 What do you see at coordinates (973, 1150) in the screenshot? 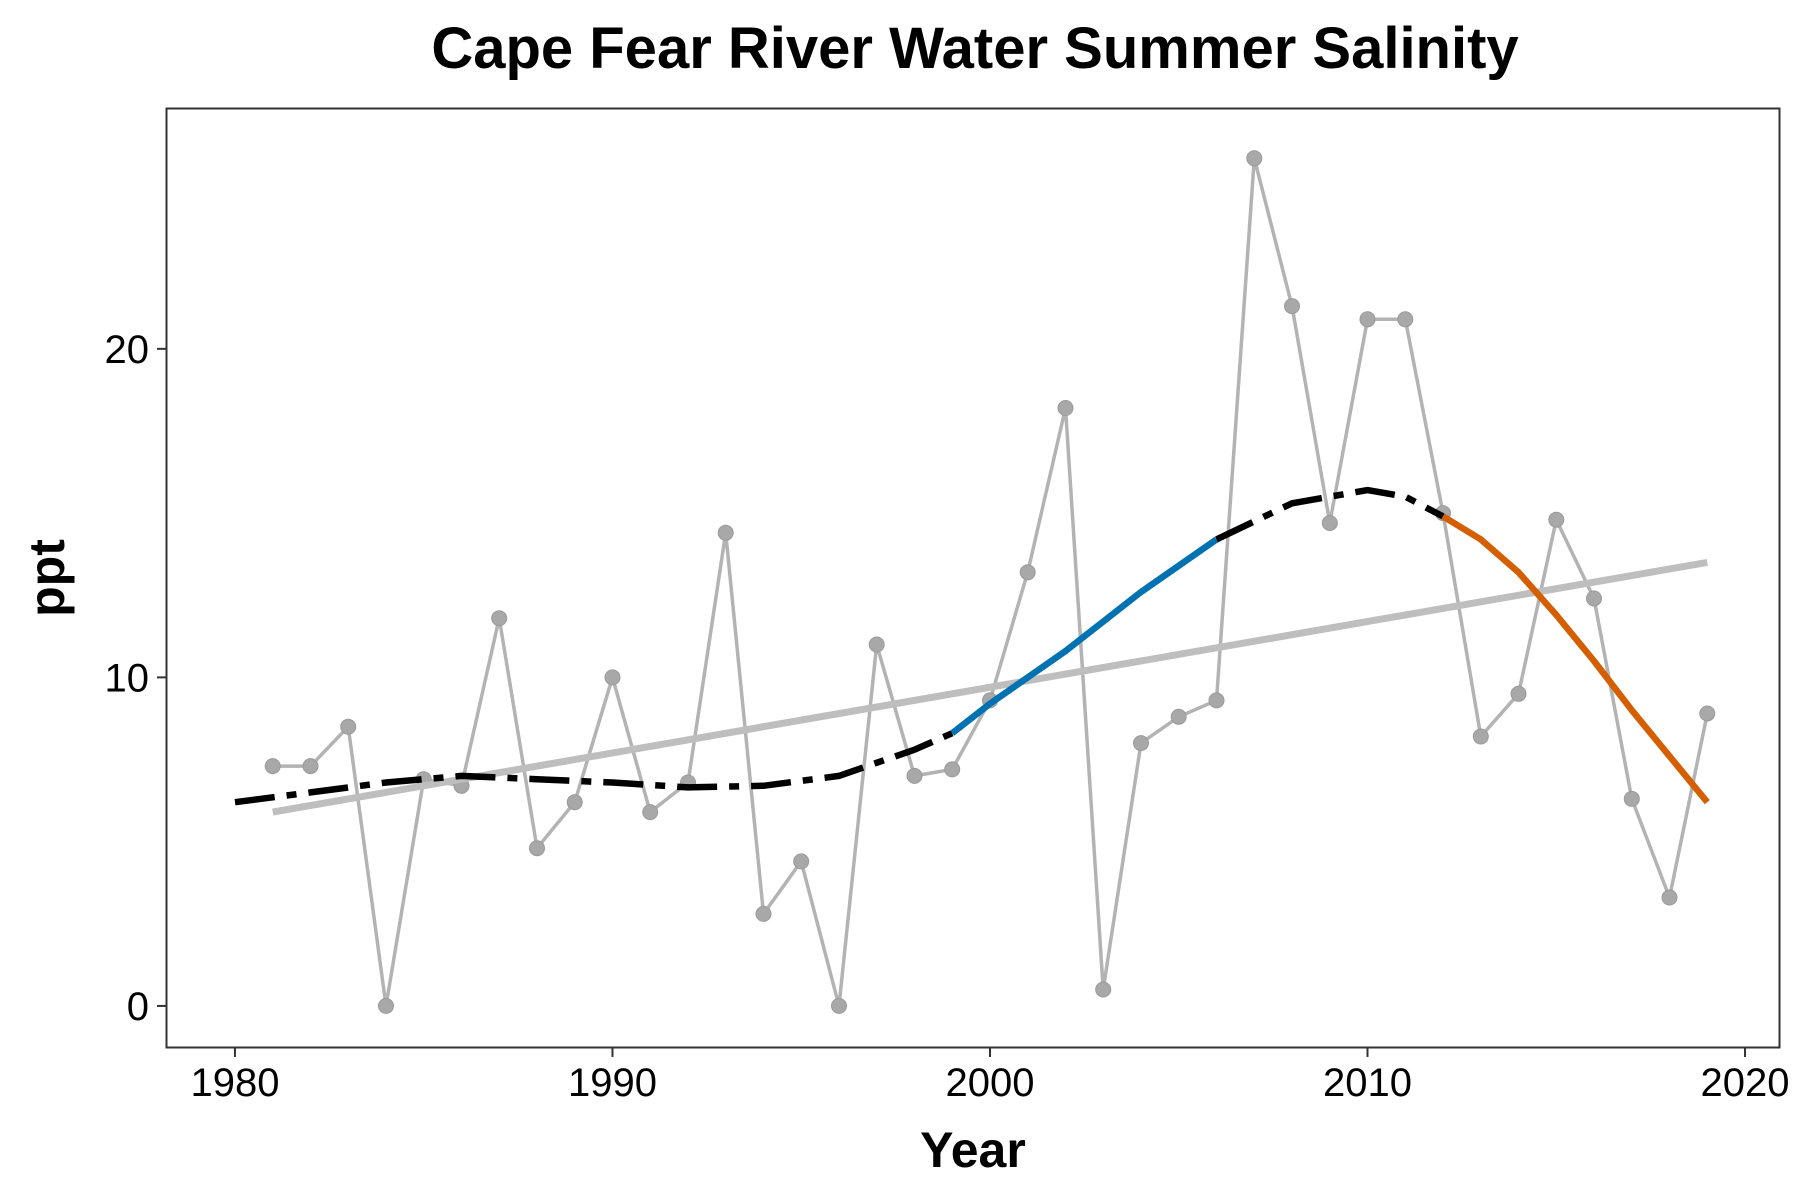
I see `x-axis-title: Year` at bounding box center [973, 1150].